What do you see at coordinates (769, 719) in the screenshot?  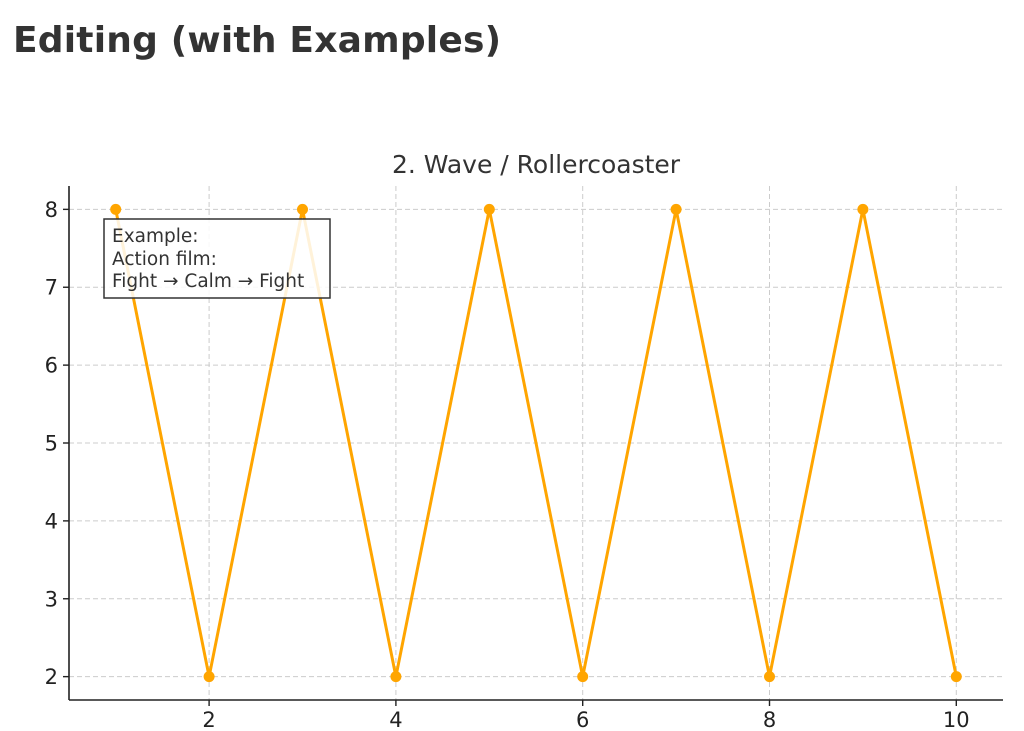 I see `x-tick-label-8: 8` at bounding box center [769, 719].